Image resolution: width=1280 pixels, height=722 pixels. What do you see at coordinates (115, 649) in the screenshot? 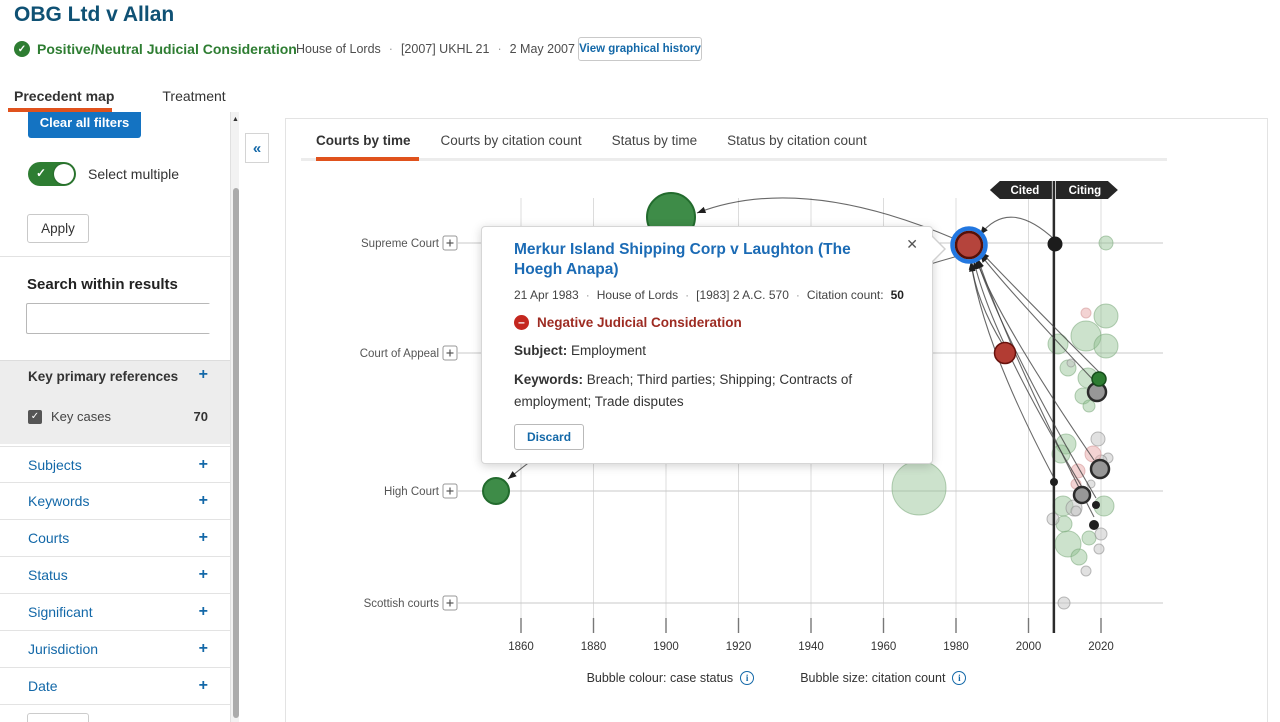
I see `sidebar-filter-jurisdiction: Jurisdiction +` at bounding box center [115, 649].